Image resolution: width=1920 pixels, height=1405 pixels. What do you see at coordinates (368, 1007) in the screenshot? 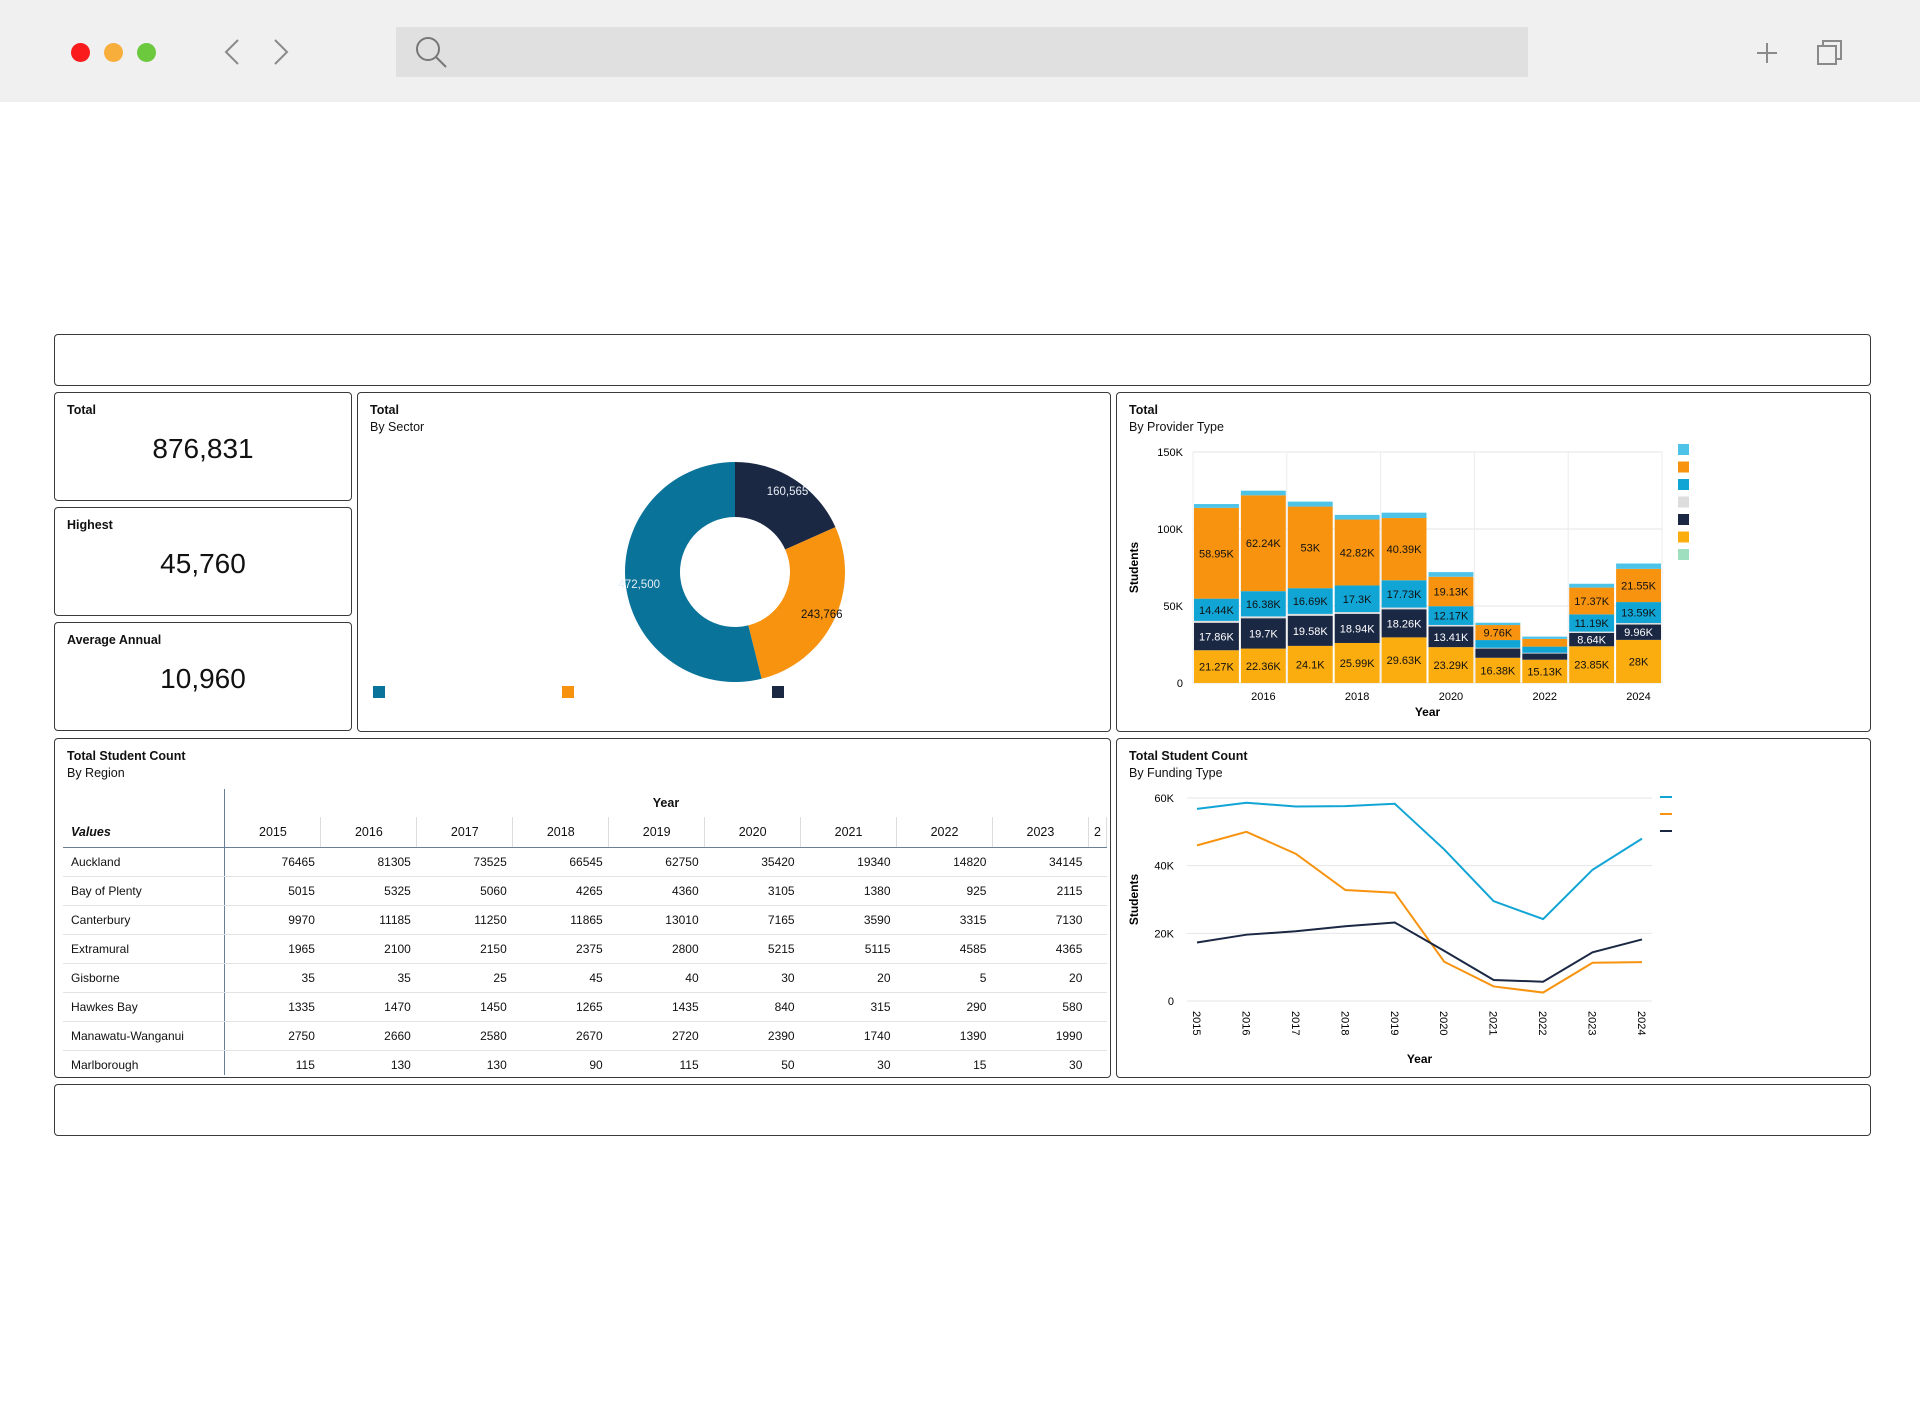
I see `value-cell: 1470` at bounding box center [368, 1007].